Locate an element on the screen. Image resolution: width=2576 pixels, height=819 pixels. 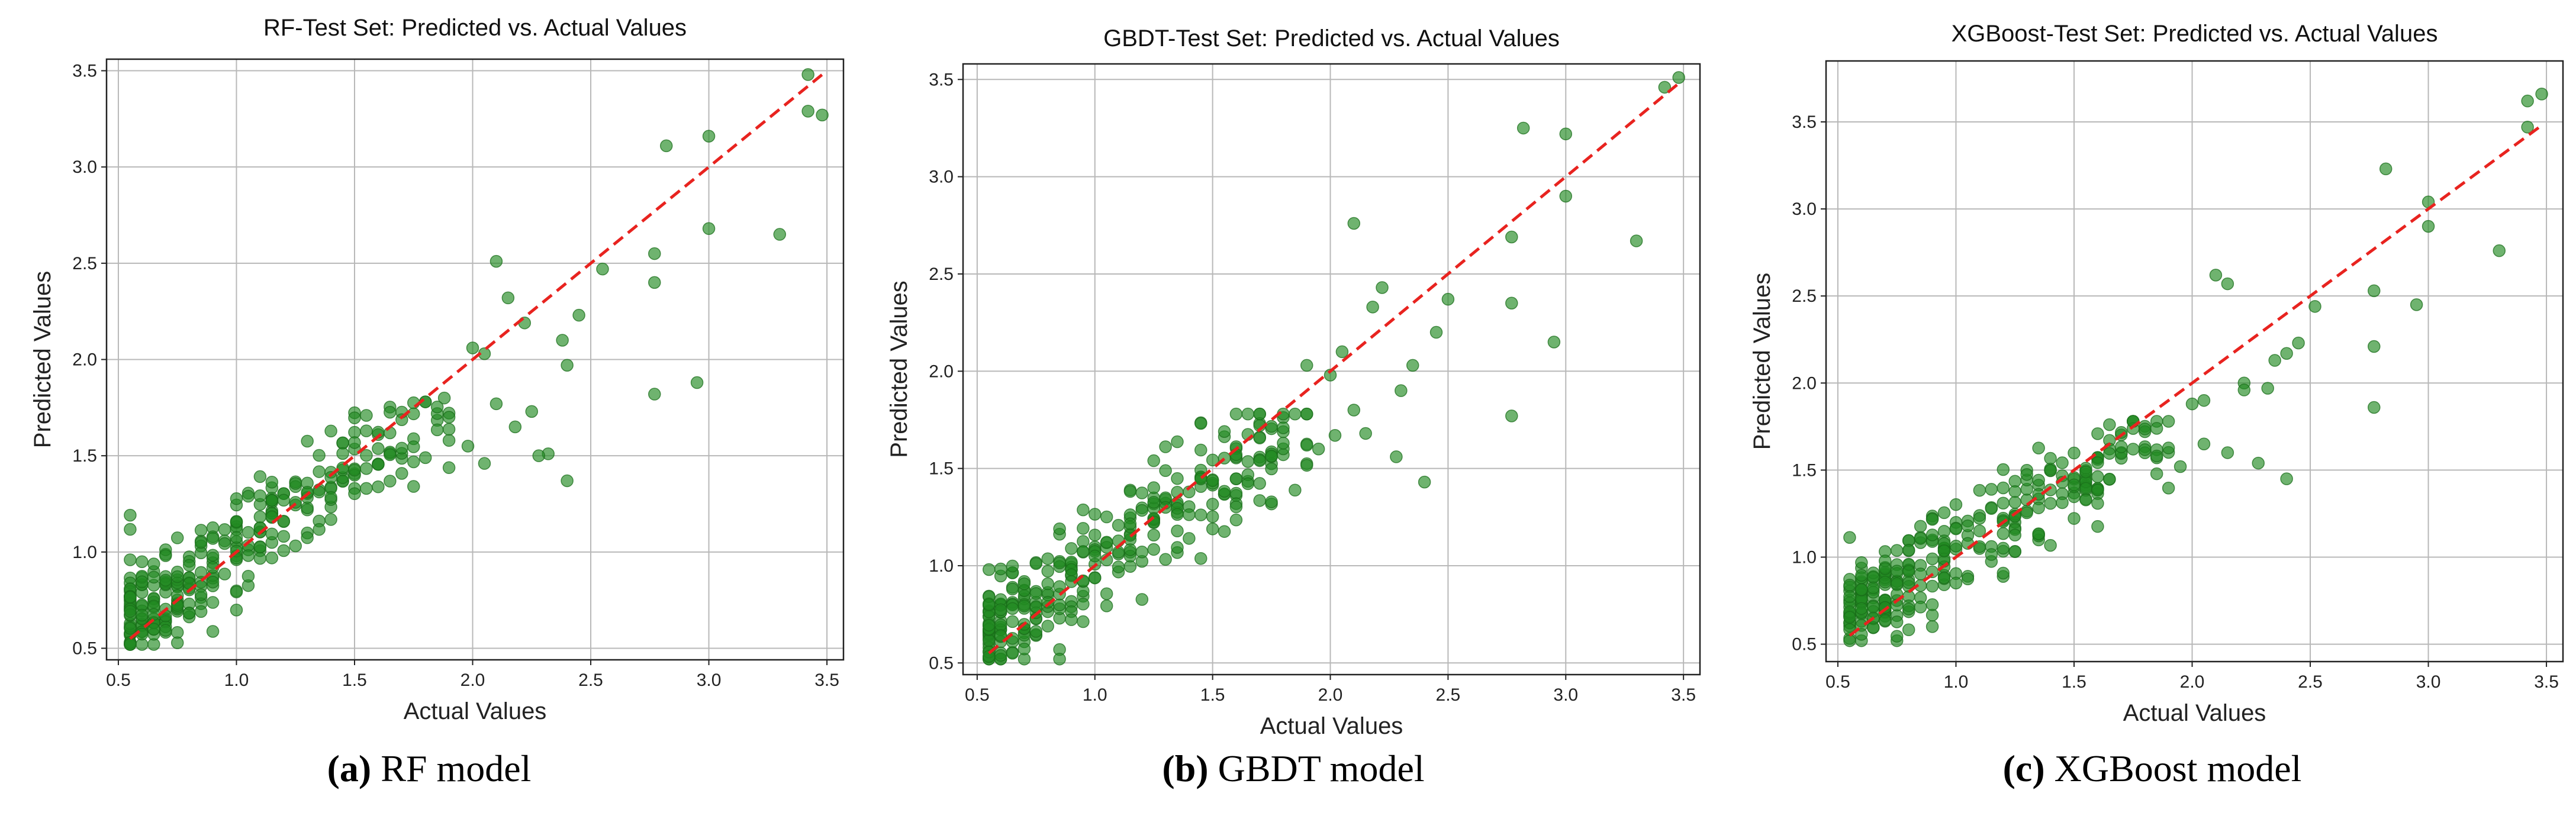
y-tick-label: 3.0 is located at coordinates (84, 167).